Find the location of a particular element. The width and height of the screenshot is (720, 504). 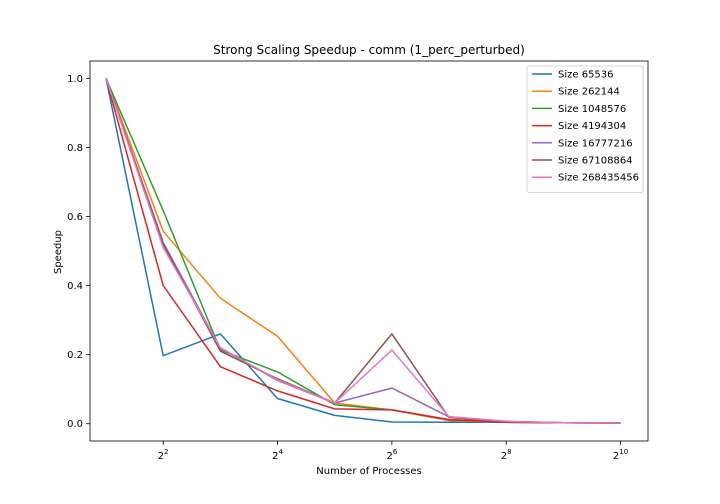

legend-box is located at coordinates (585, 129).